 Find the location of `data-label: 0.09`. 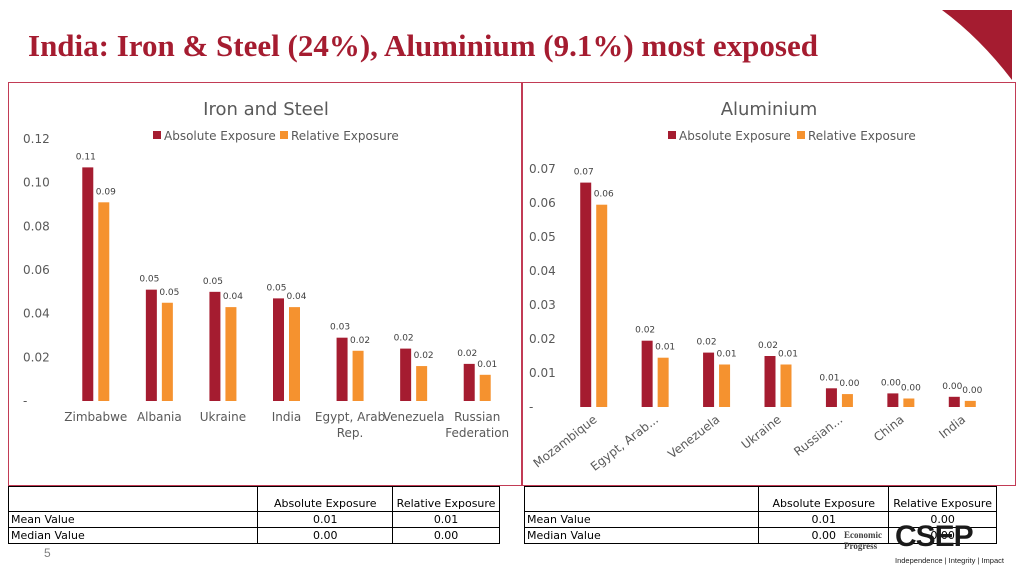

data-label: 0.09 is located at coordinates (106, 192).